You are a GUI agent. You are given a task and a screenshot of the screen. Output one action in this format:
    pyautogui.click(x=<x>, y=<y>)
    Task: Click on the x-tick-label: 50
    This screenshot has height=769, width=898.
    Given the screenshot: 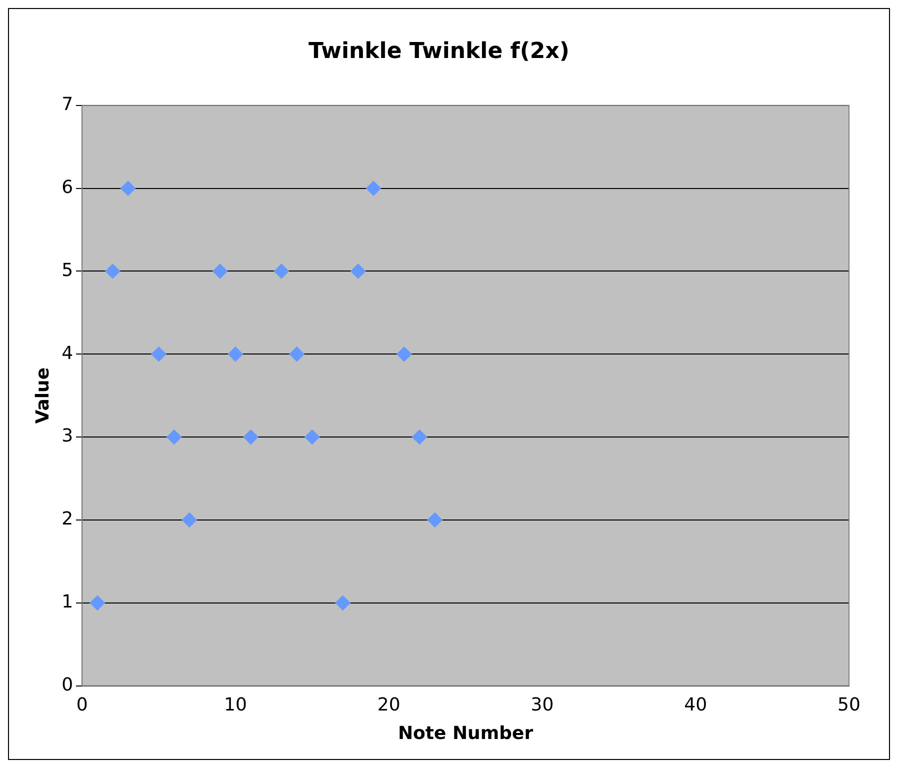 What is the action you would take?
    pyautogui.click(x=849, y=705)
    